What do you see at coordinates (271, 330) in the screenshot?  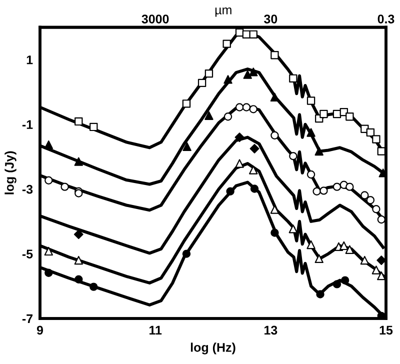 I see `x-tick-label: 13` at bounding box center [271, 330].